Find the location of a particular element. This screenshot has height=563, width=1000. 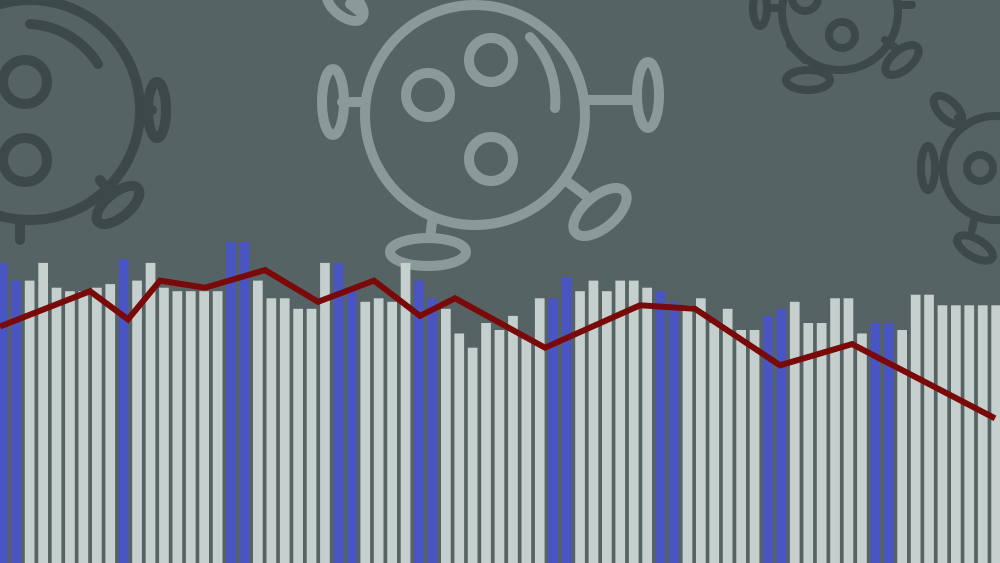

virus-icon-top-right is located at coordinates (836, 47).